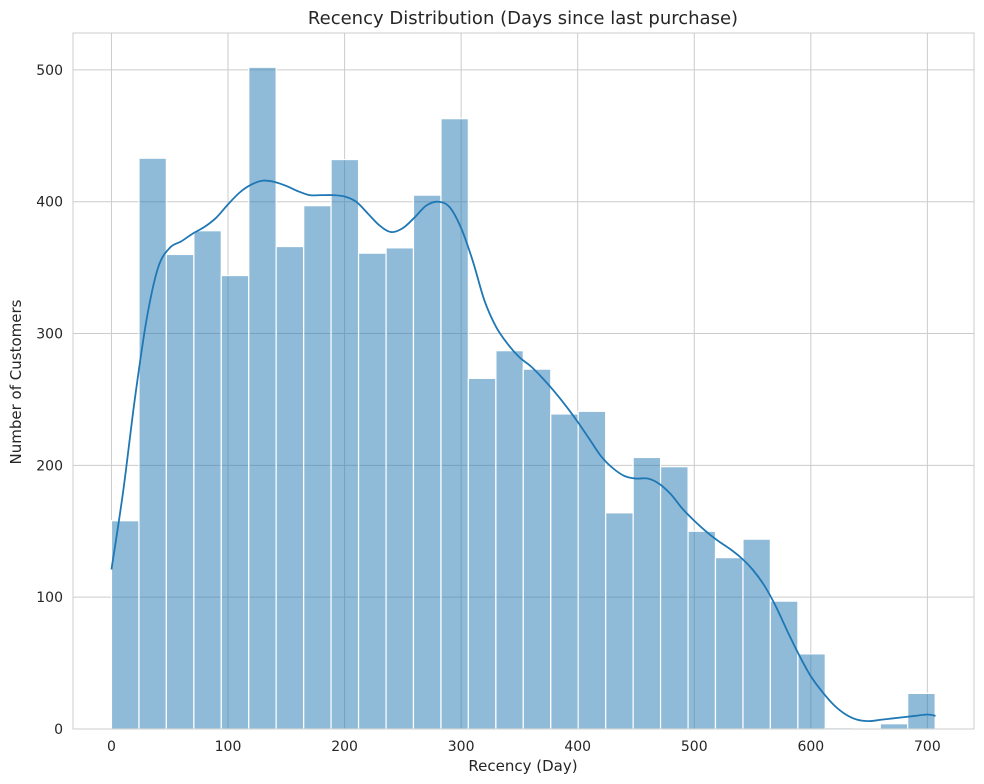 Image resolution: width=984 pixels, height=784 pixels. What do you see at coordinates (577, 747) in the screenshot?
I see `x-tick-label: 400` at bounding box center [577, 747].